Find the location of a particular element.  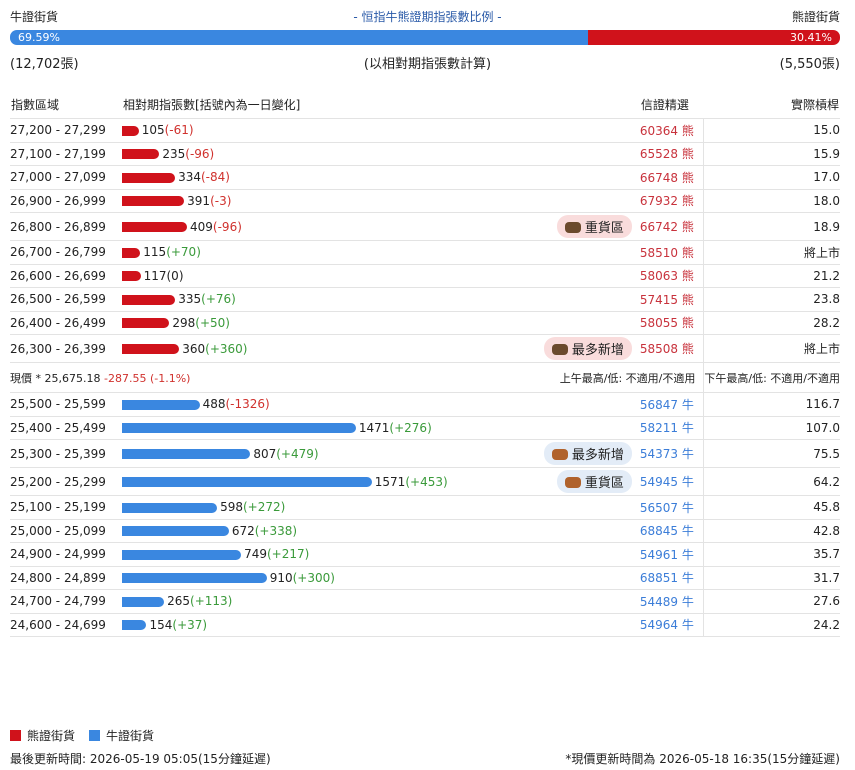

code: 54373 is located at coordinates (659, 454).